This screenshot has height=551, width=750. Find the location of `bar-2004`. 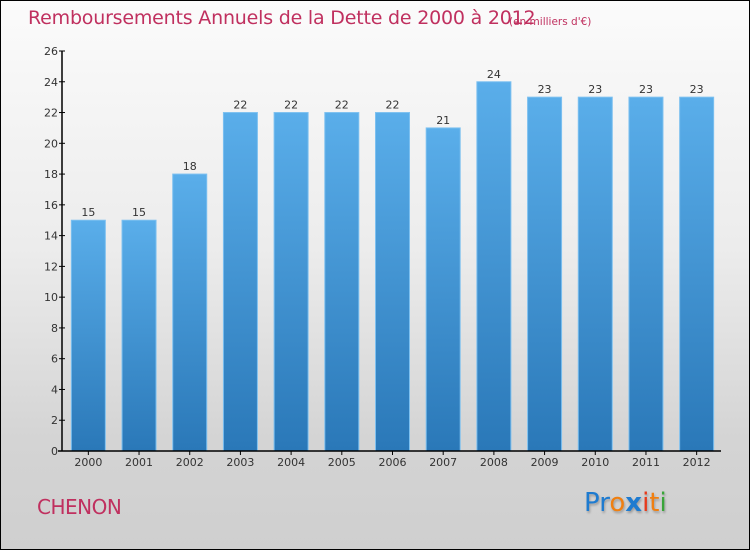

bar-2004 is located at coordinates (291, 282).